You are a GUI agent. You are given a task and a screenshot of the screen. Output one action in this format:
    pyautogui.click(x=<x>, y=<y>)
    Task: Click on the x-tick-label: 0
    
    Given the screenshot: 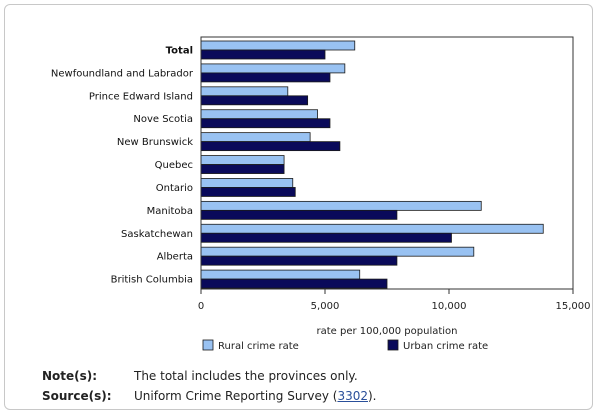 What is the action you would take?
    pyautogui.click(x=201, y=306)
    